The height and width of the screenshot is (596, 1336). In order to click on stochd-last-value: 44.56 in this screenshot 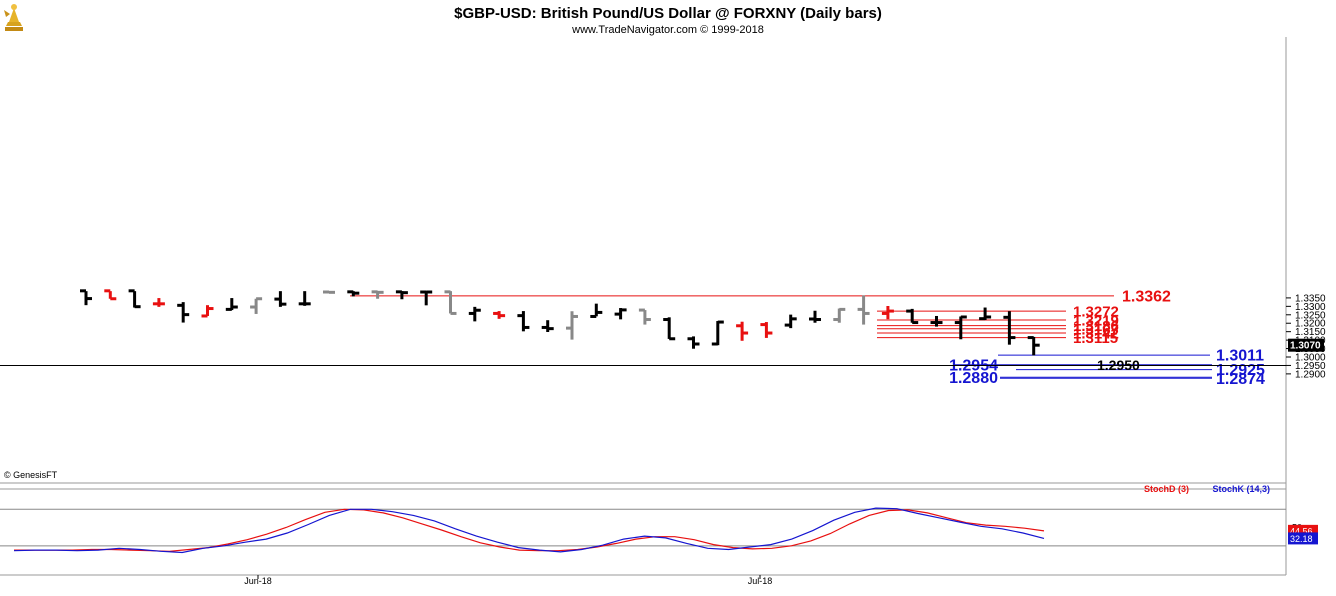, I will do `click(1301, 531)`.